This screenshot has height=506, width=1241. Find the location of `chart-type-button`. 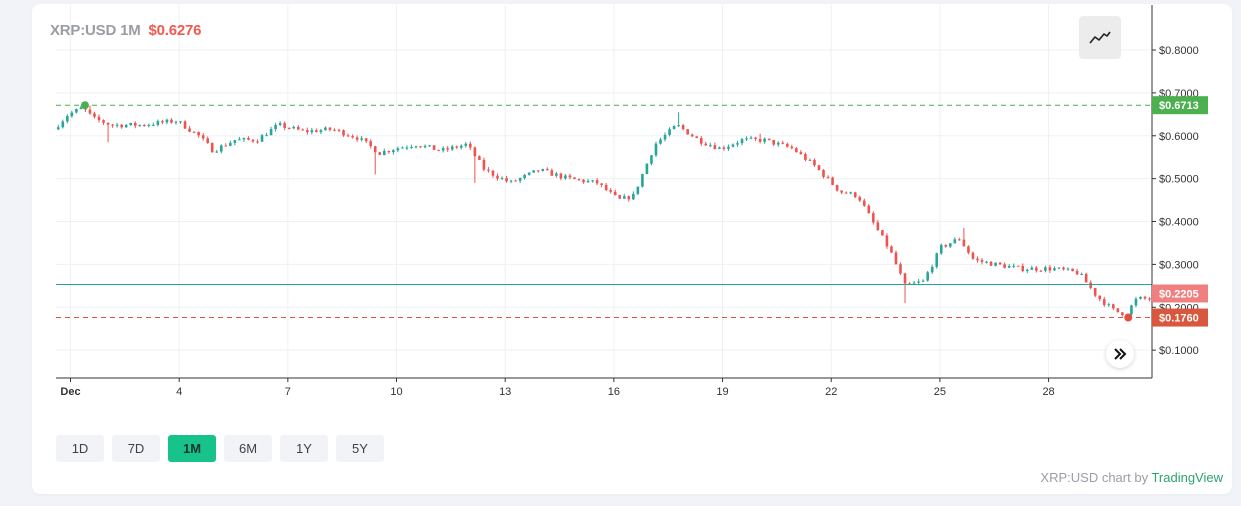

chart-type-button is located at coordinates (1100, 37).